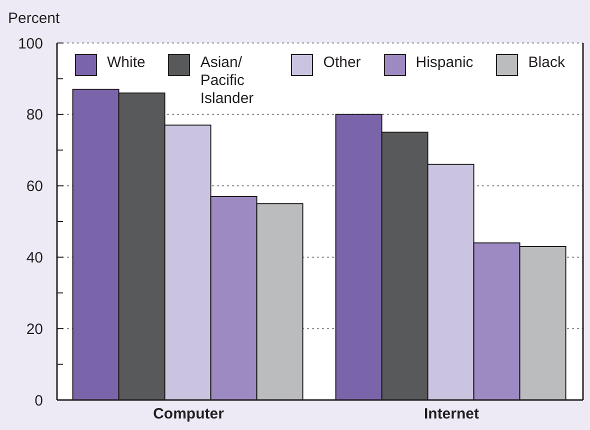 This screenshot has height=430, width=590. I want to click on y-tick-label: 80, so click(34, 115).